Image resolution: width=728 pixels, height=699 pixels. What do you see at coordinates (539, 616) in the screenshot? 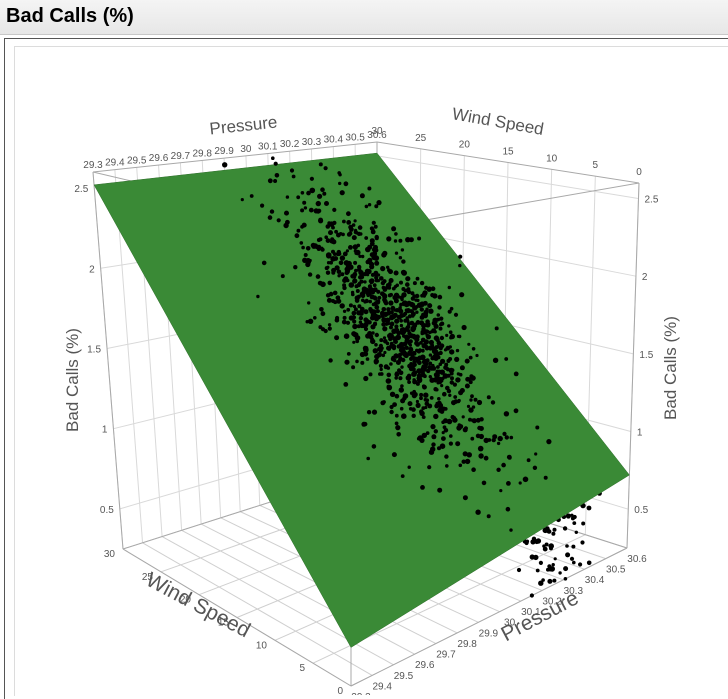
I see `axis-title-pressure-bottom: Pressure` at bounding box center [539, 616].